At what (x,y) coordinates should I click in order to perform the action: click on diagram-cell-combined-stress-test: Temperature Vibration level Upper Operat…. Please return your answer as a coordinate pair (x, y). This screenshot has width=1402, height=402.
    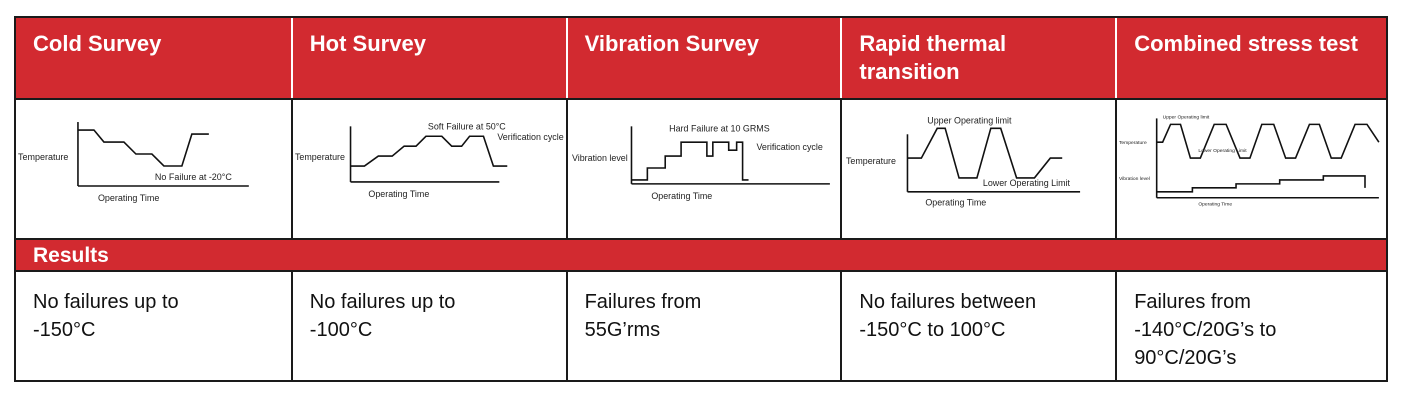
    Looking at the image, I should click on (1252, 169).